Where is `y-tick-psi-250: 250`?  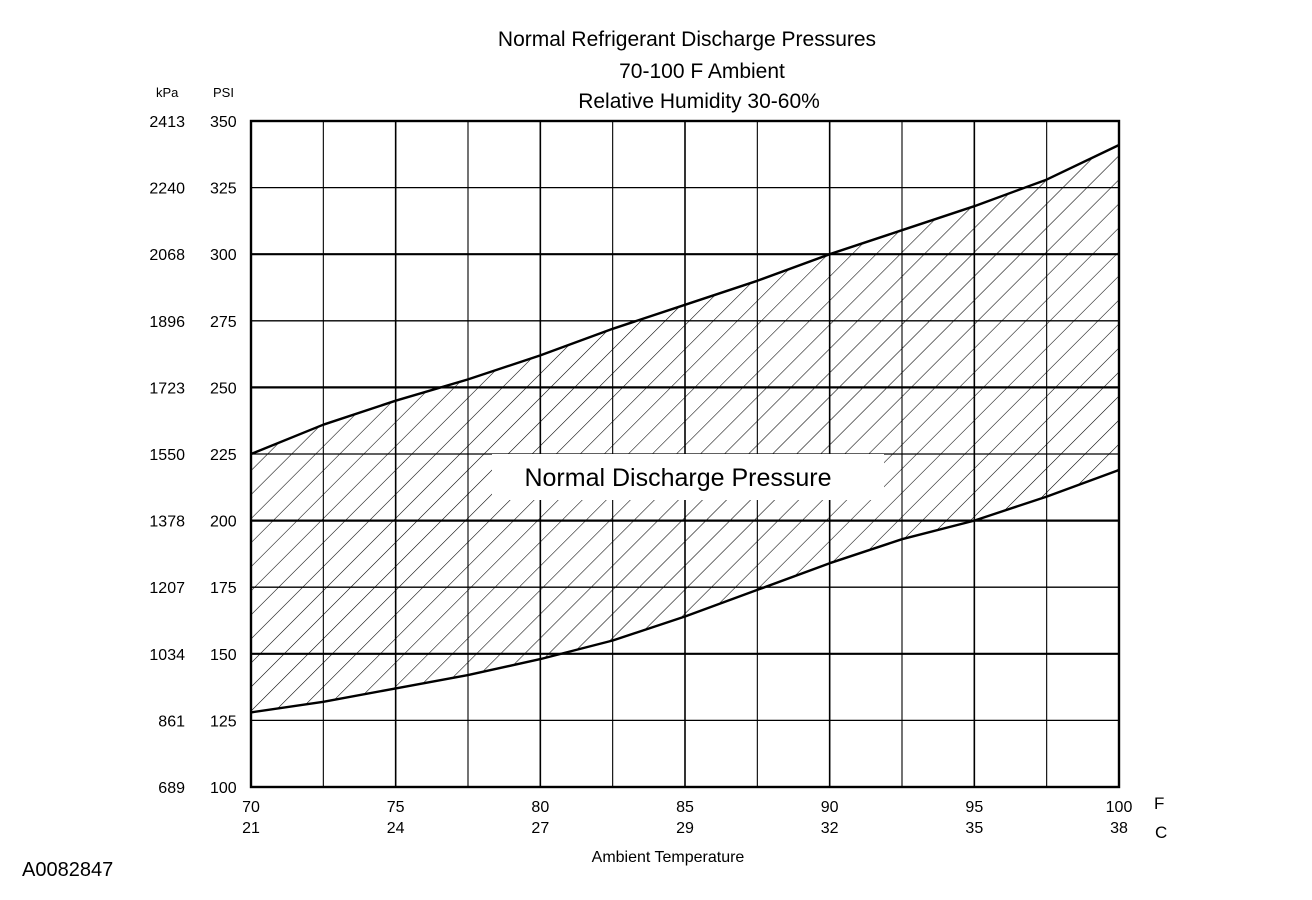 y-tick-psi-250: 250 is located at coordinates (223, 388).